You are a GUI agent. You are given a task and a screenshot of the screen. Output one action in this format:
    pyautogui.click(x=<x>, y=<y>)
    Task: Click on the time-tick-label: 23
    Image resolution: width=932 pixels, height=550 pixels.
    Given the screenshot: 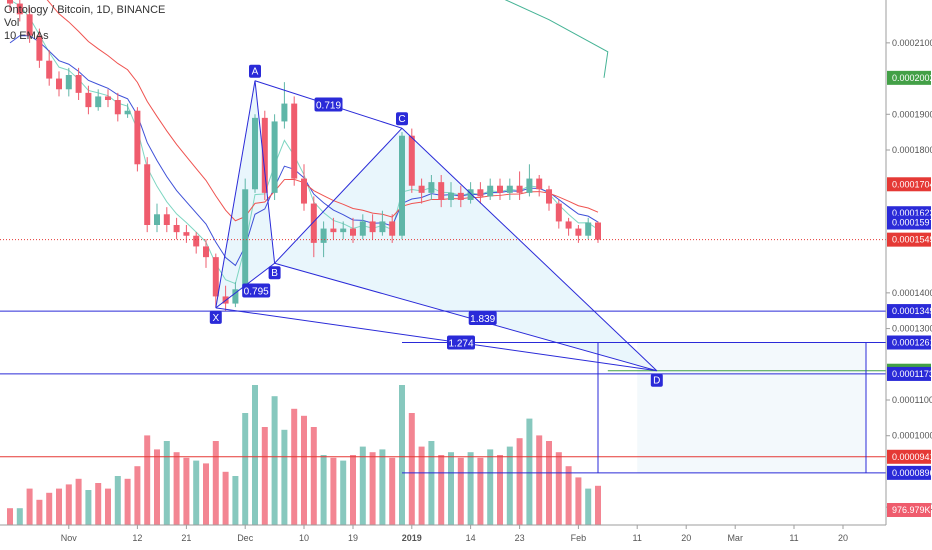 What is the action you would take?
    pyautogui.click(x=520, y=538)
    